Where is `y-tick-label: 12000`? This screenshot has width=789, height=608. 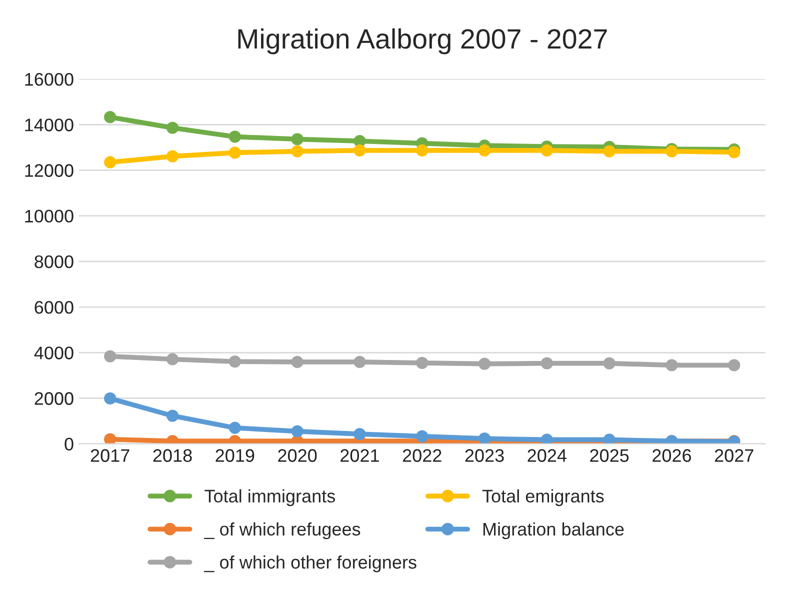
y-tick-label: 12000 is located at coordinates (49, 170).